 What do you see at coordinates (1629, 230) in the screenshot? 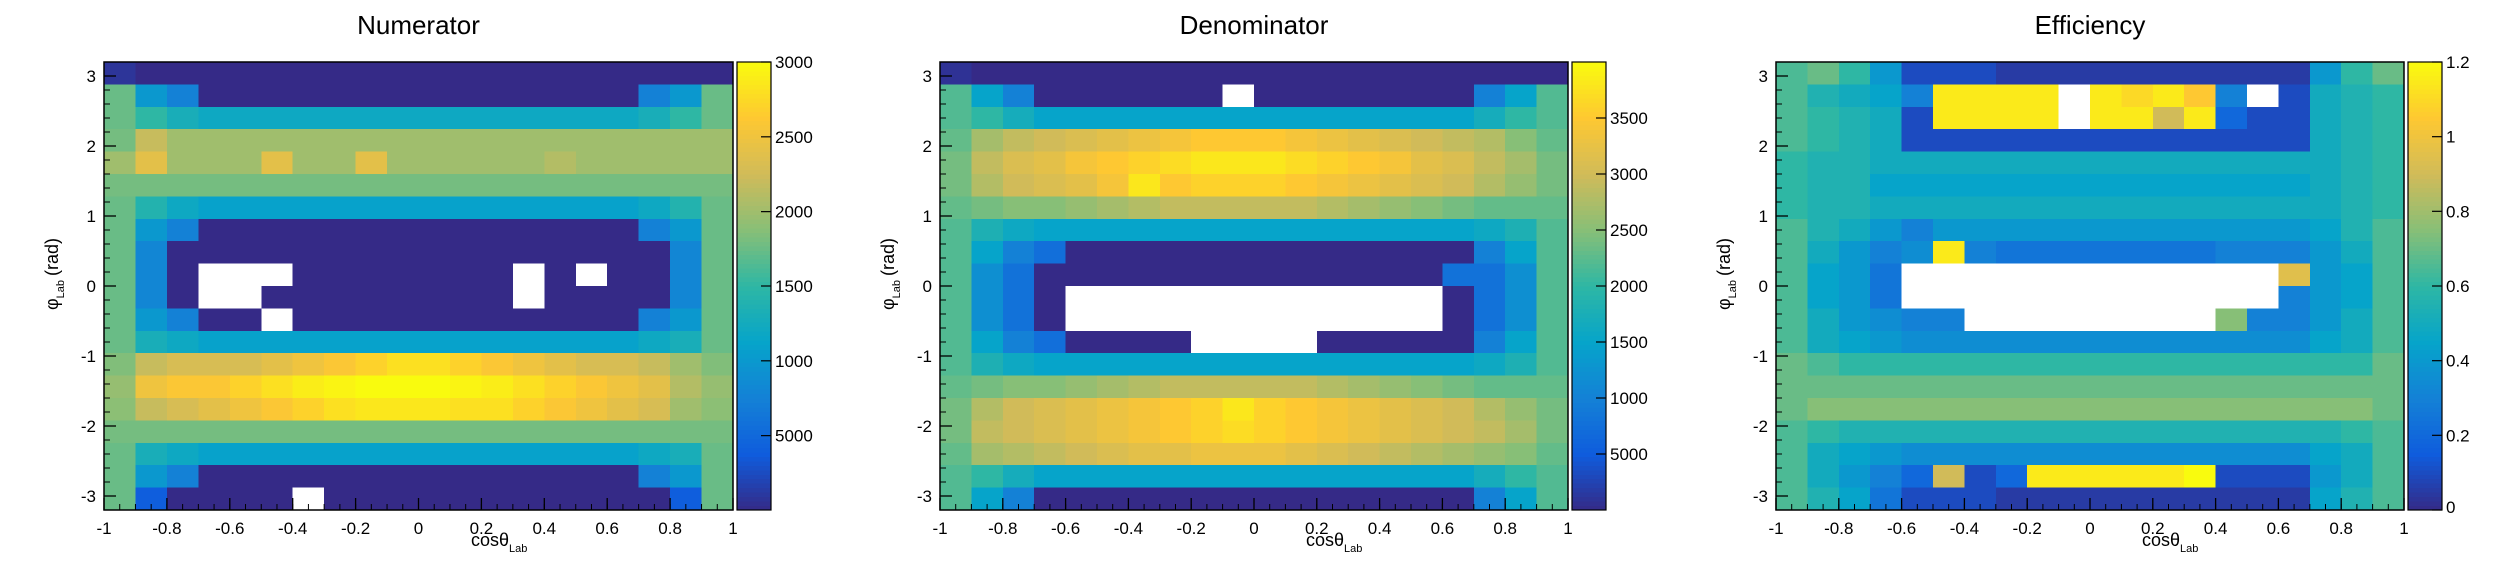
I see `colorbar-tick-label: 2500` at bounding box center [1629, 230].